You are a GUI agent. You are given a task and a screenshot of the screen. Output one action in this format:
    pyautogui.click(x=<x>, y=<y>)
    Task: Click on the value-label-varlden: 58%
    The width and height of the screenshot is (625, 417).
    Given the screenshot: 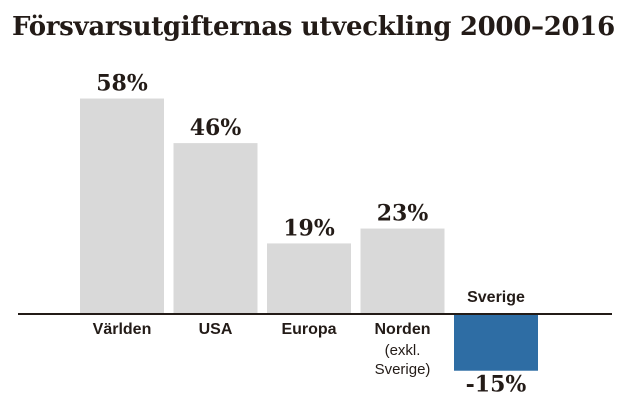 What is the action you would take?
    pyautogui.click(x=122, y=84)
    